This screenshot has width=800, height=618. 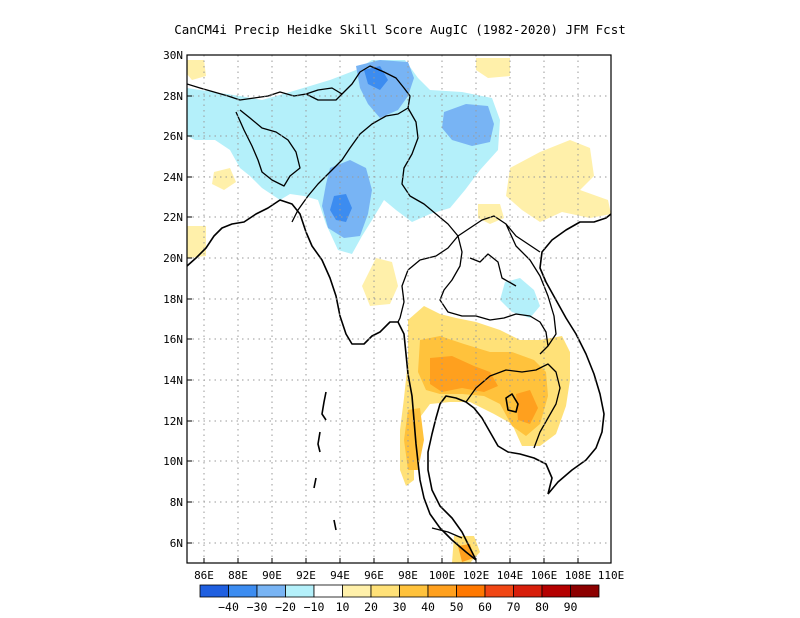 What do you see at coordinates (173, 461) in the screenshot?
I see `lat-tick-label: 10N` at bounding box center [173, 461].